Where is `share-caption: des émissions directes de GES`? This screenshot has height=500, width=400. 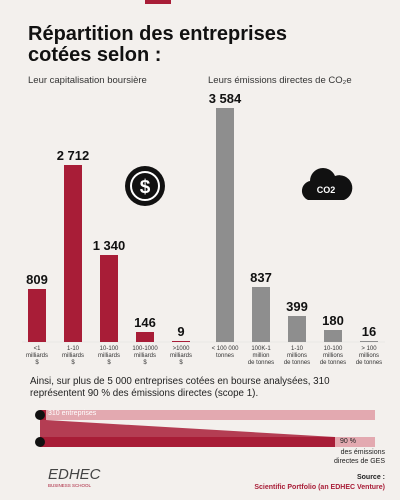
share-caption: des émissions directes de GES is located at coordinates (359, 457).